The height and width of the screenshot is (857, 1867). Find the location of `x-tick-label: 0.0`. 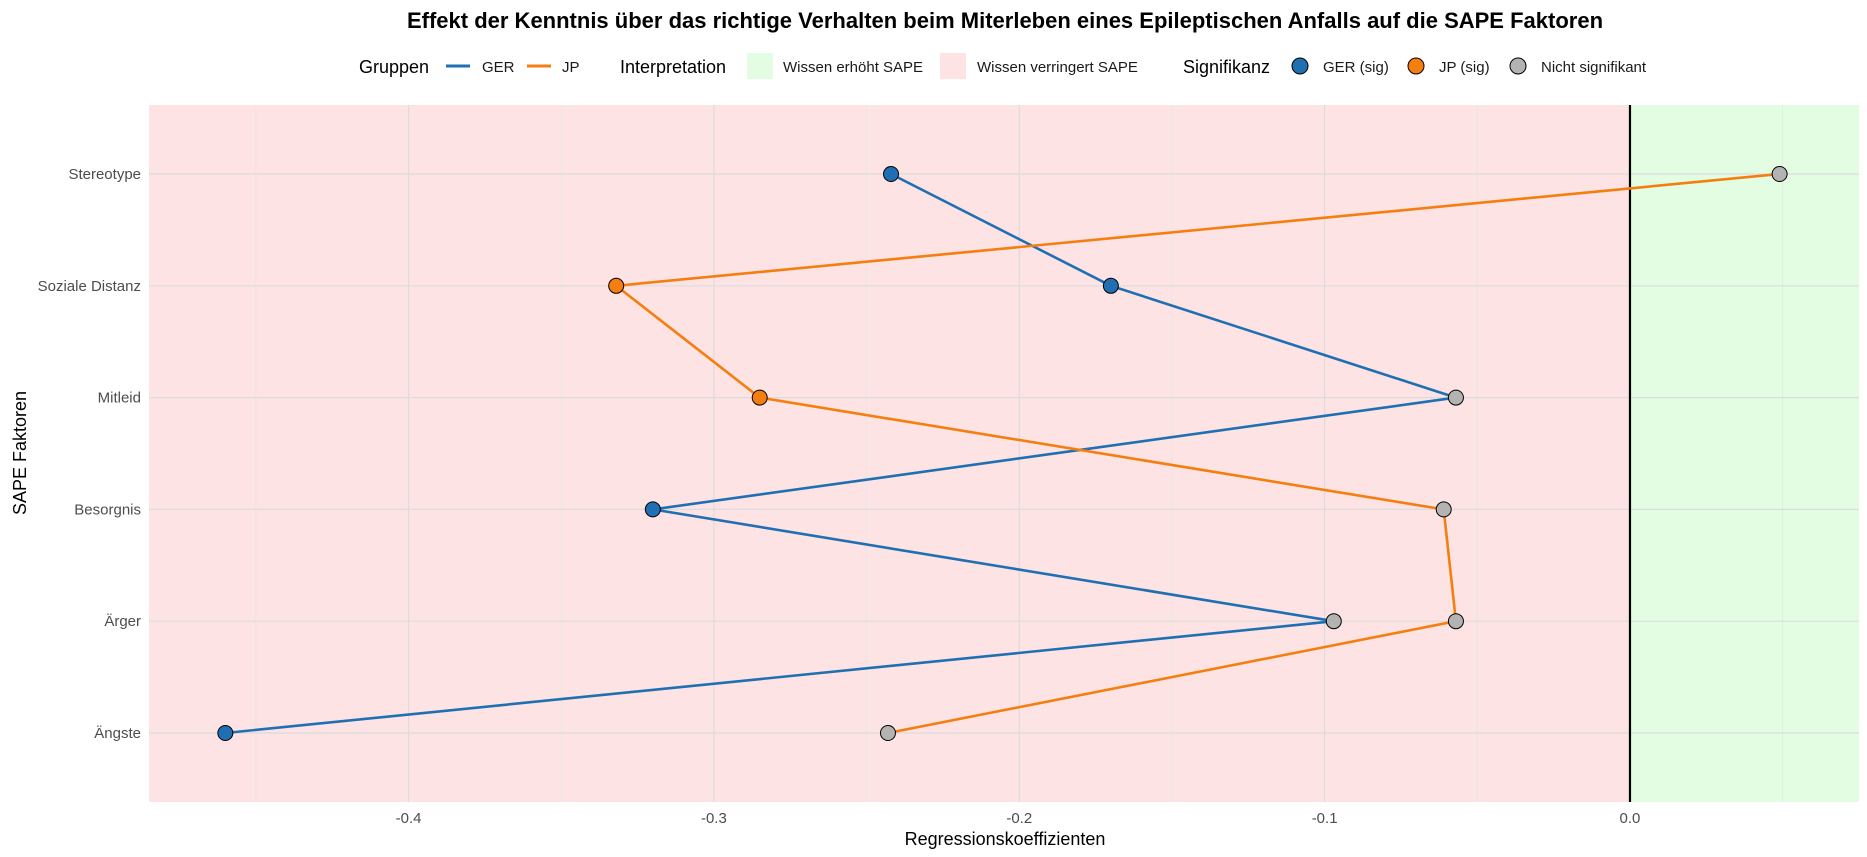

x-tick-label: 0.0 is located at coordinates (1630, 818).